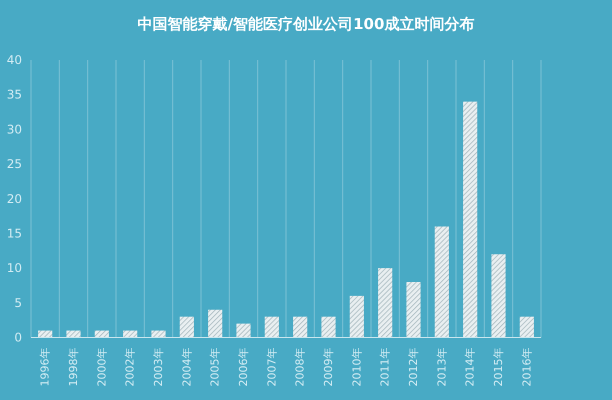 The height and width of the screenshot is (400, 612). I want to click on y-tick-label: 15, so click(14, 233).